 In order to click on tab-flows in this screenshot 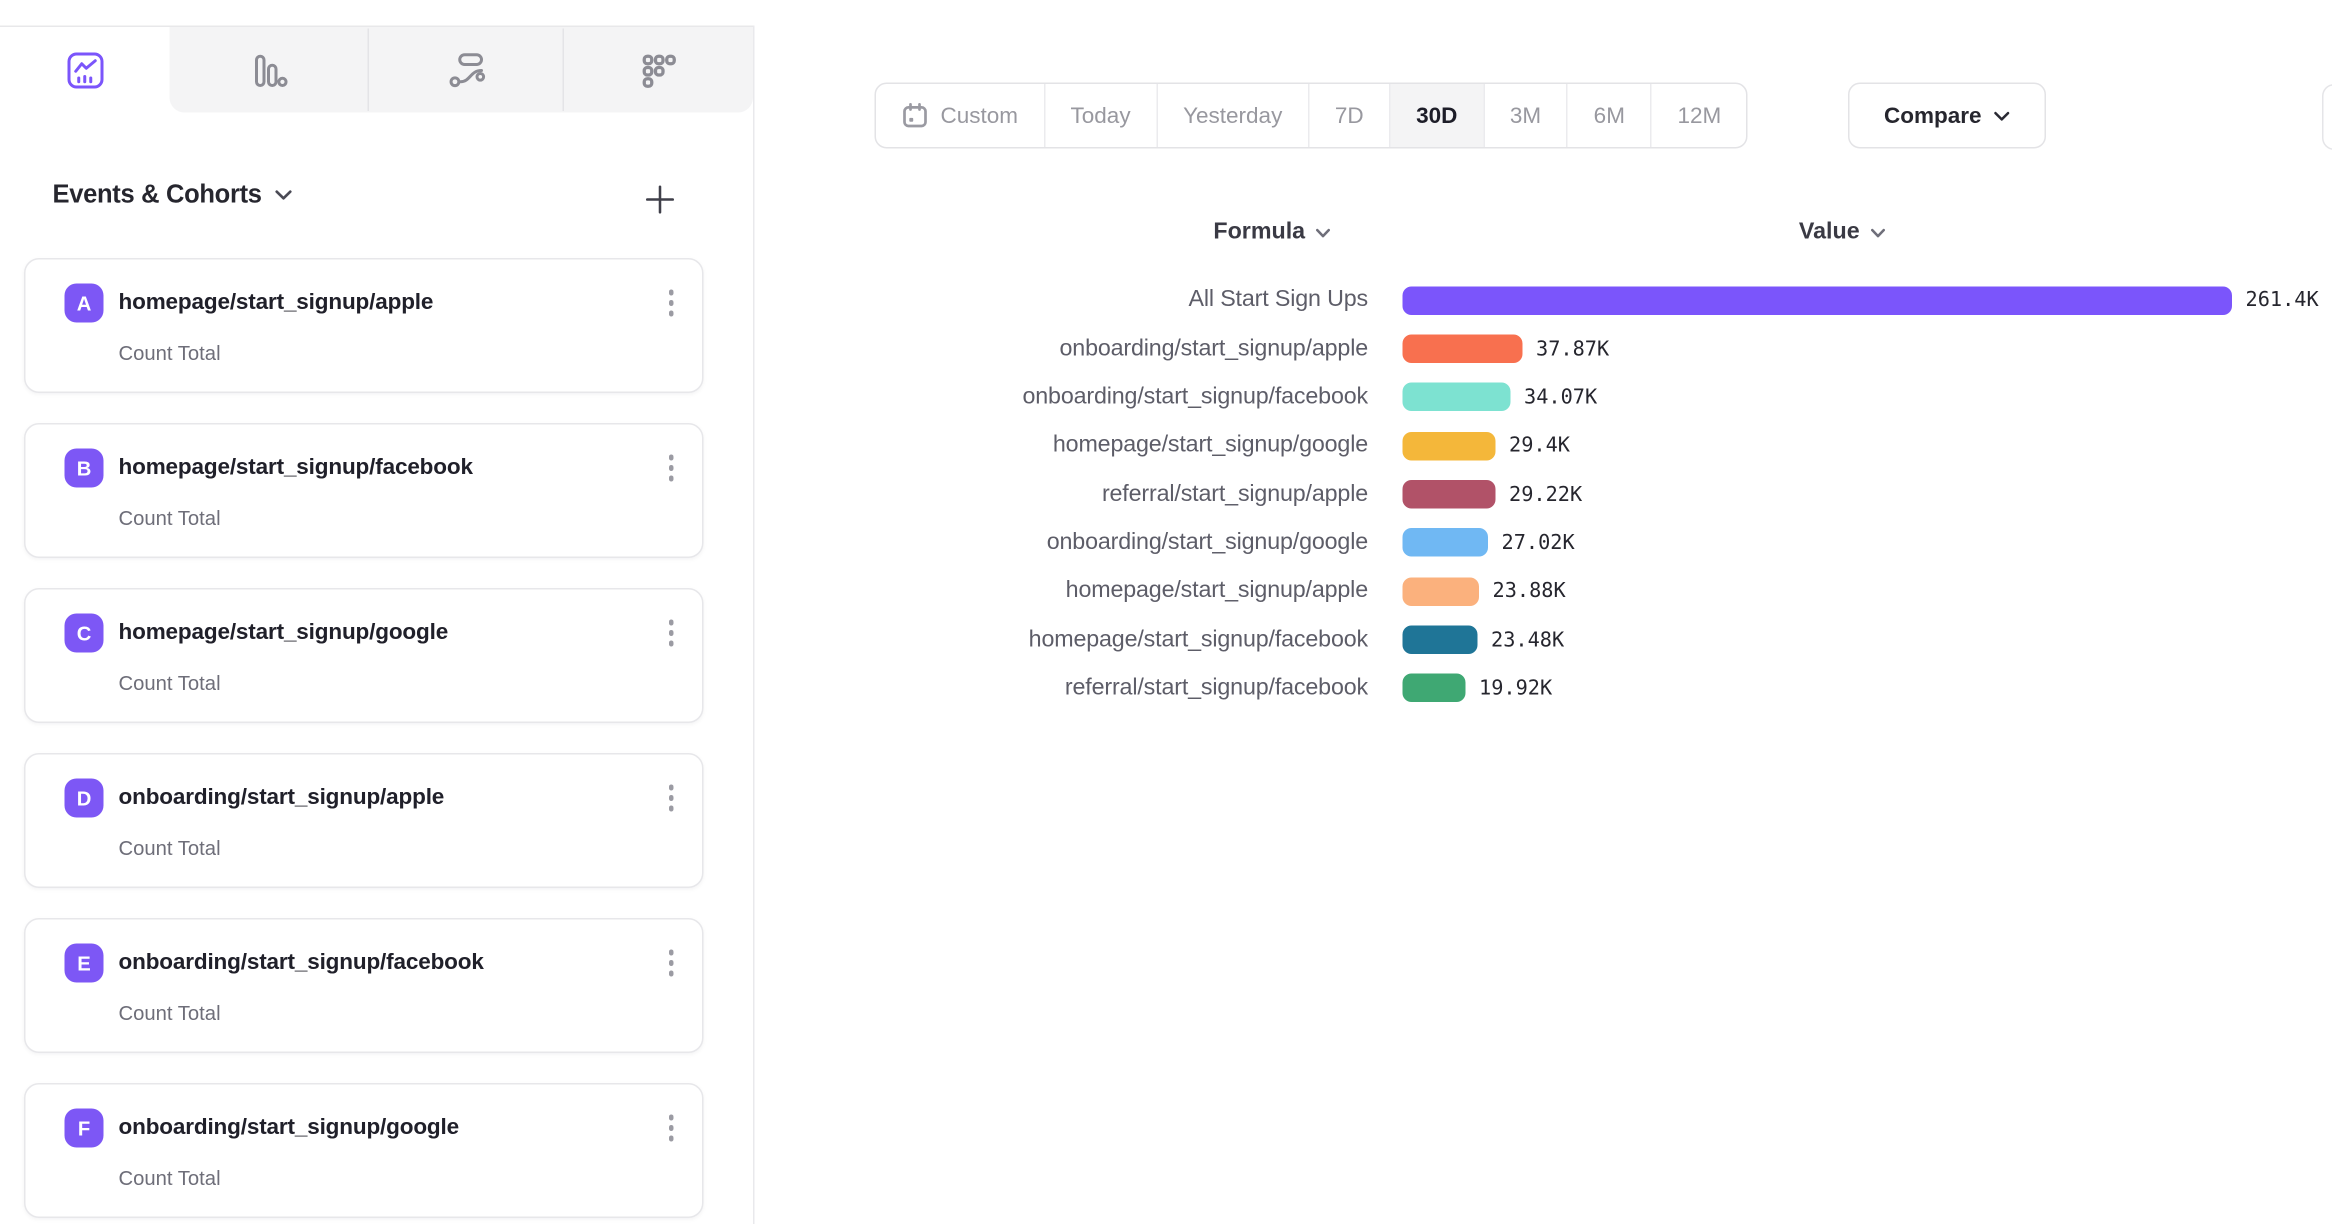, I will do `click(465, 70)`.